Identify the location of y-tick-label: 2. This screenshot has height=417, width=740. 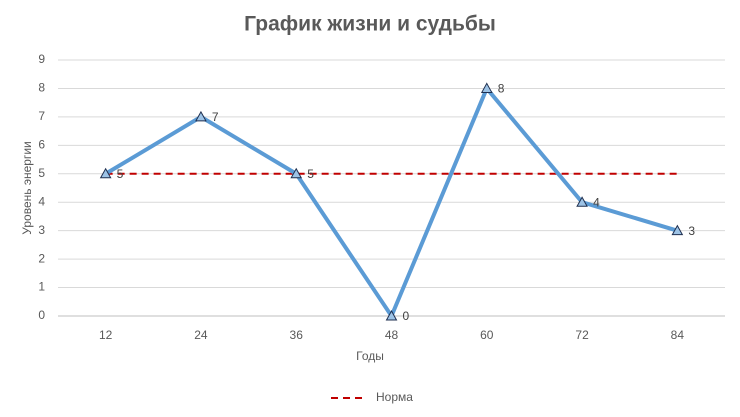
(41, 258).